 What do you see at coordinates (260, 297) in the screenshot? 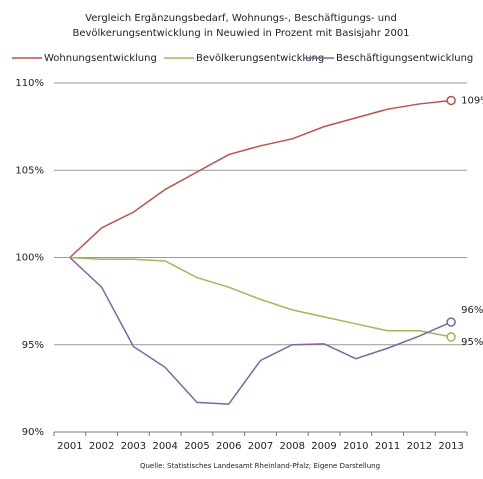
I see `series-line` at bounding box center [260, 297].